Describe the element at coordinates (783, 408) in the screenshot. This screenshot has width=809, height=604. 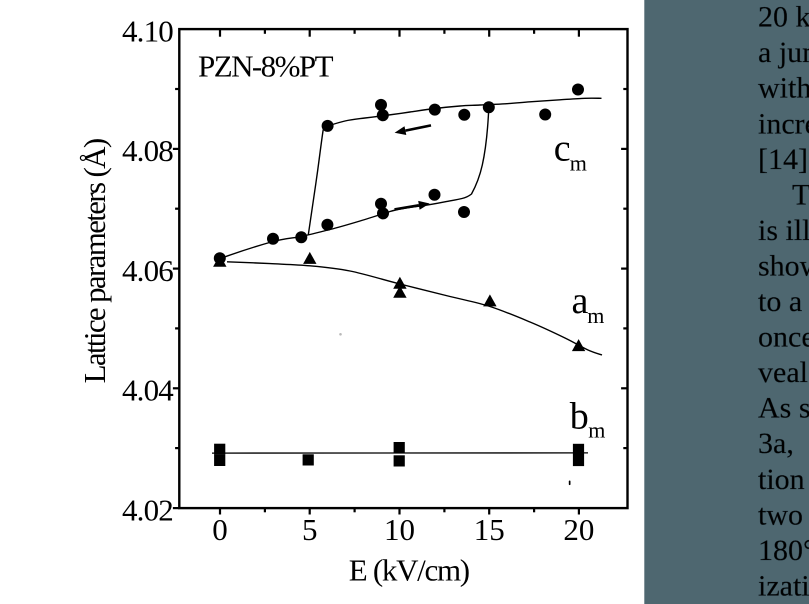
I see `svg-text: As sh` at that location.